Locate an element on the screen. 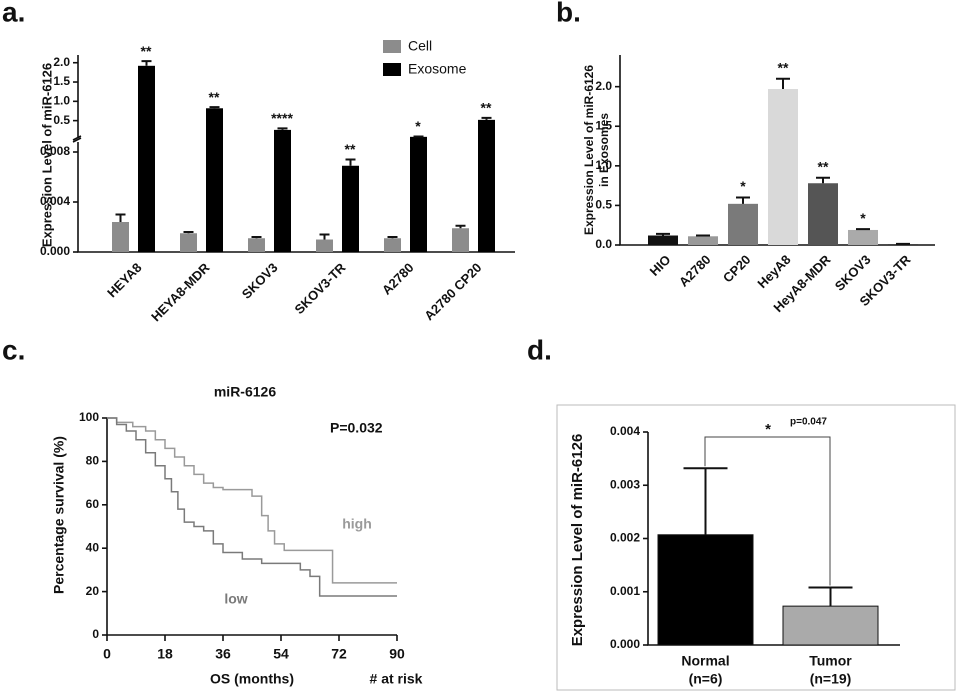 The image size is (960, 693). y-axis is located at coordinates (293, 154).